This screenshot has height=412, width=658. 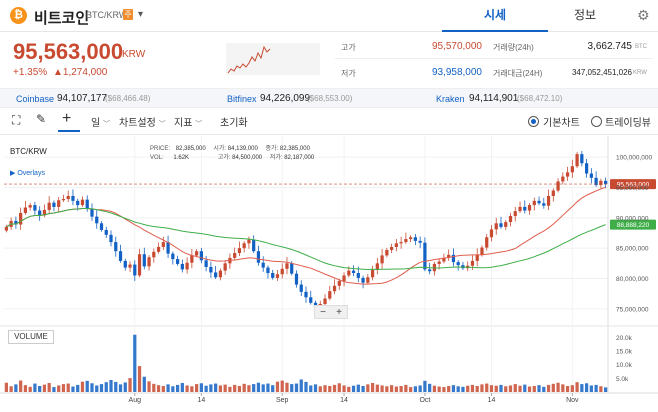 I want to click on exchange-price-kraken: 94,114,901, so click(x=494, y=98).